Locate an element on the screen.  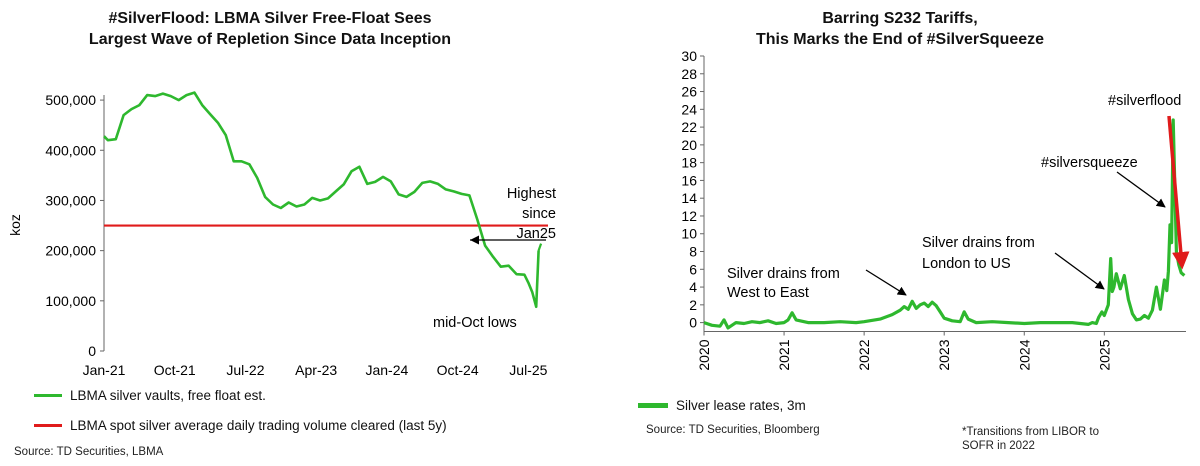
right-legend-label-lease: Silver lease rates, 3m is located at coordinates (741, 405).